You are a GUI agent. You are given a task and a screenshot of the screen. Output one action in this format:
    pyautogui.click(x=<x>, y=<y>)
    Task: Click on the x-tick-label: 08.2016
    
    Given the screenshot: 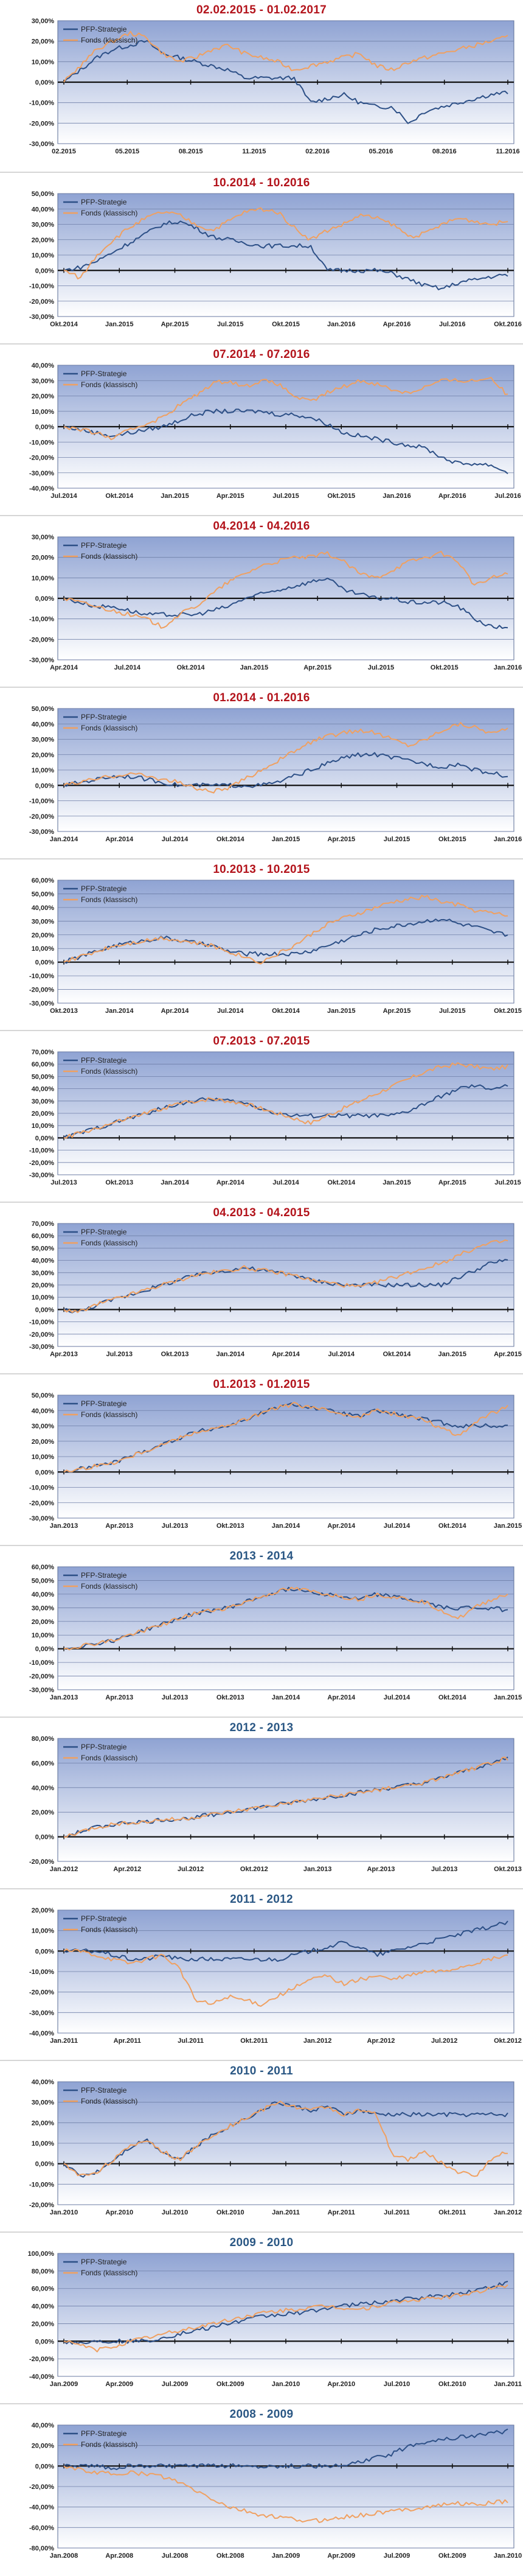 What is the action you would take?
    pyautogui.click(x=445, y=151)
    